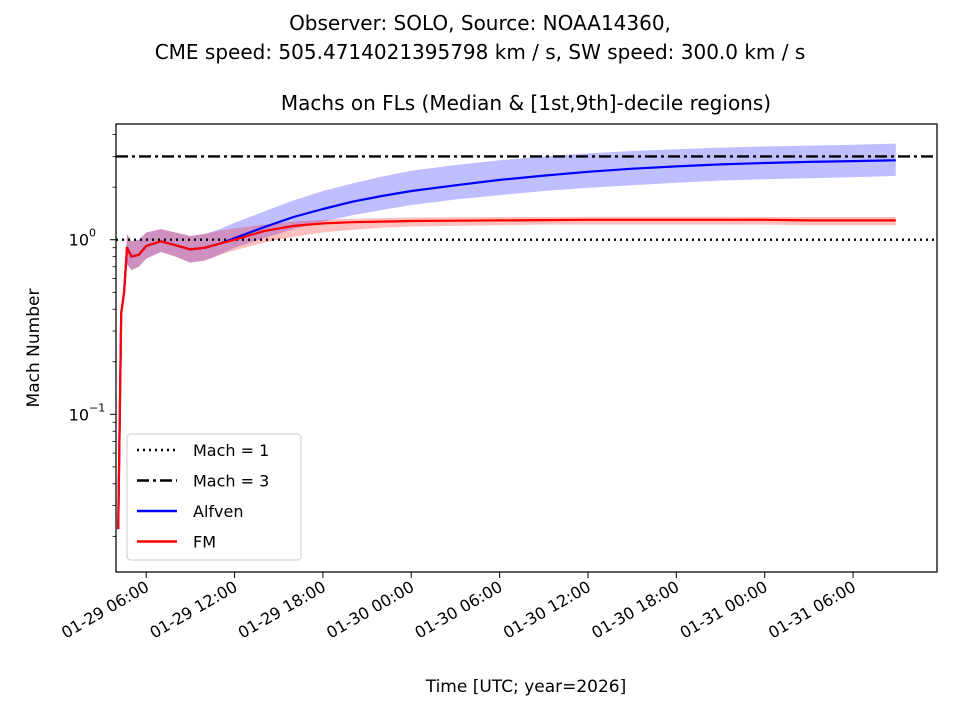 The height and width of the screenshot is (720, 960). Describe the element at coordinates (231, 450) in the screenshot. I see `legend-label: Mach = 1` at that location.